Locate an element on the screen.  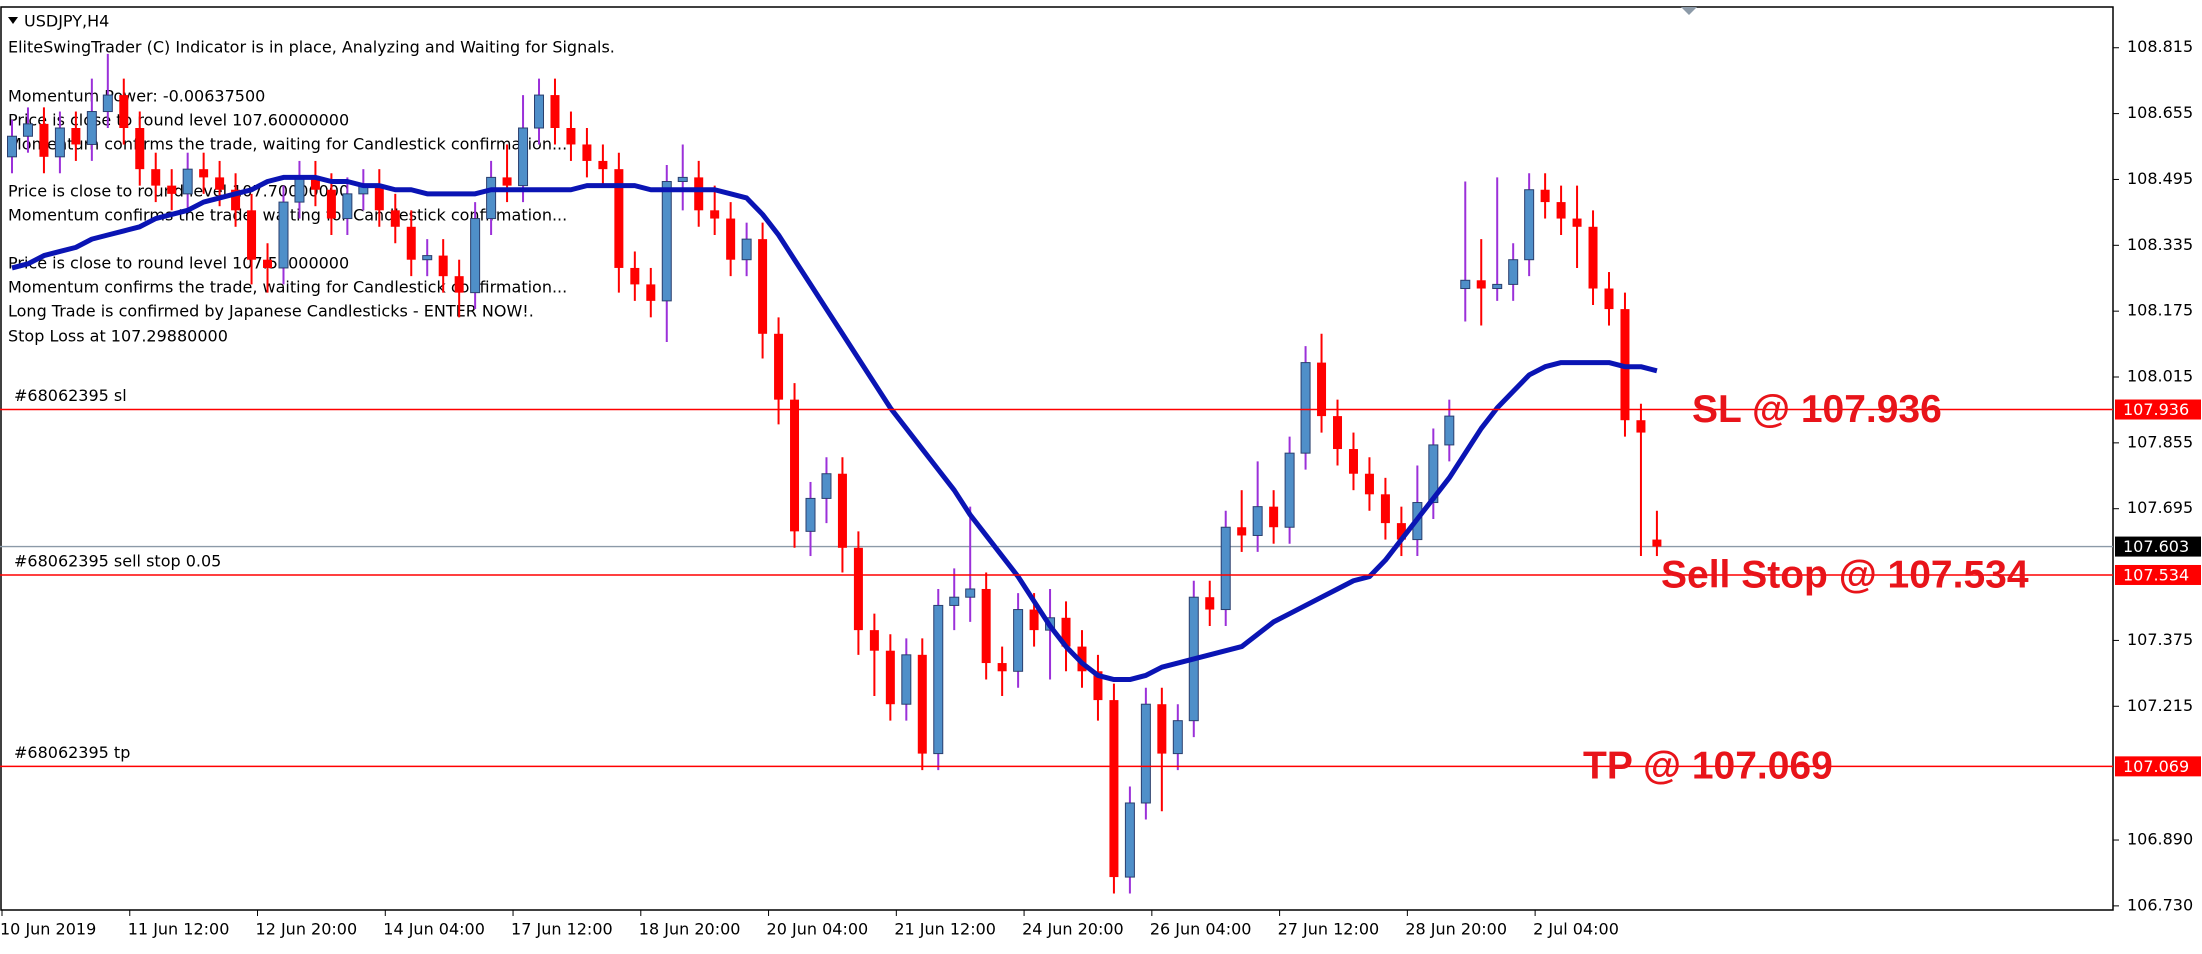
shift-marker is located at coordinates (1689, 11).